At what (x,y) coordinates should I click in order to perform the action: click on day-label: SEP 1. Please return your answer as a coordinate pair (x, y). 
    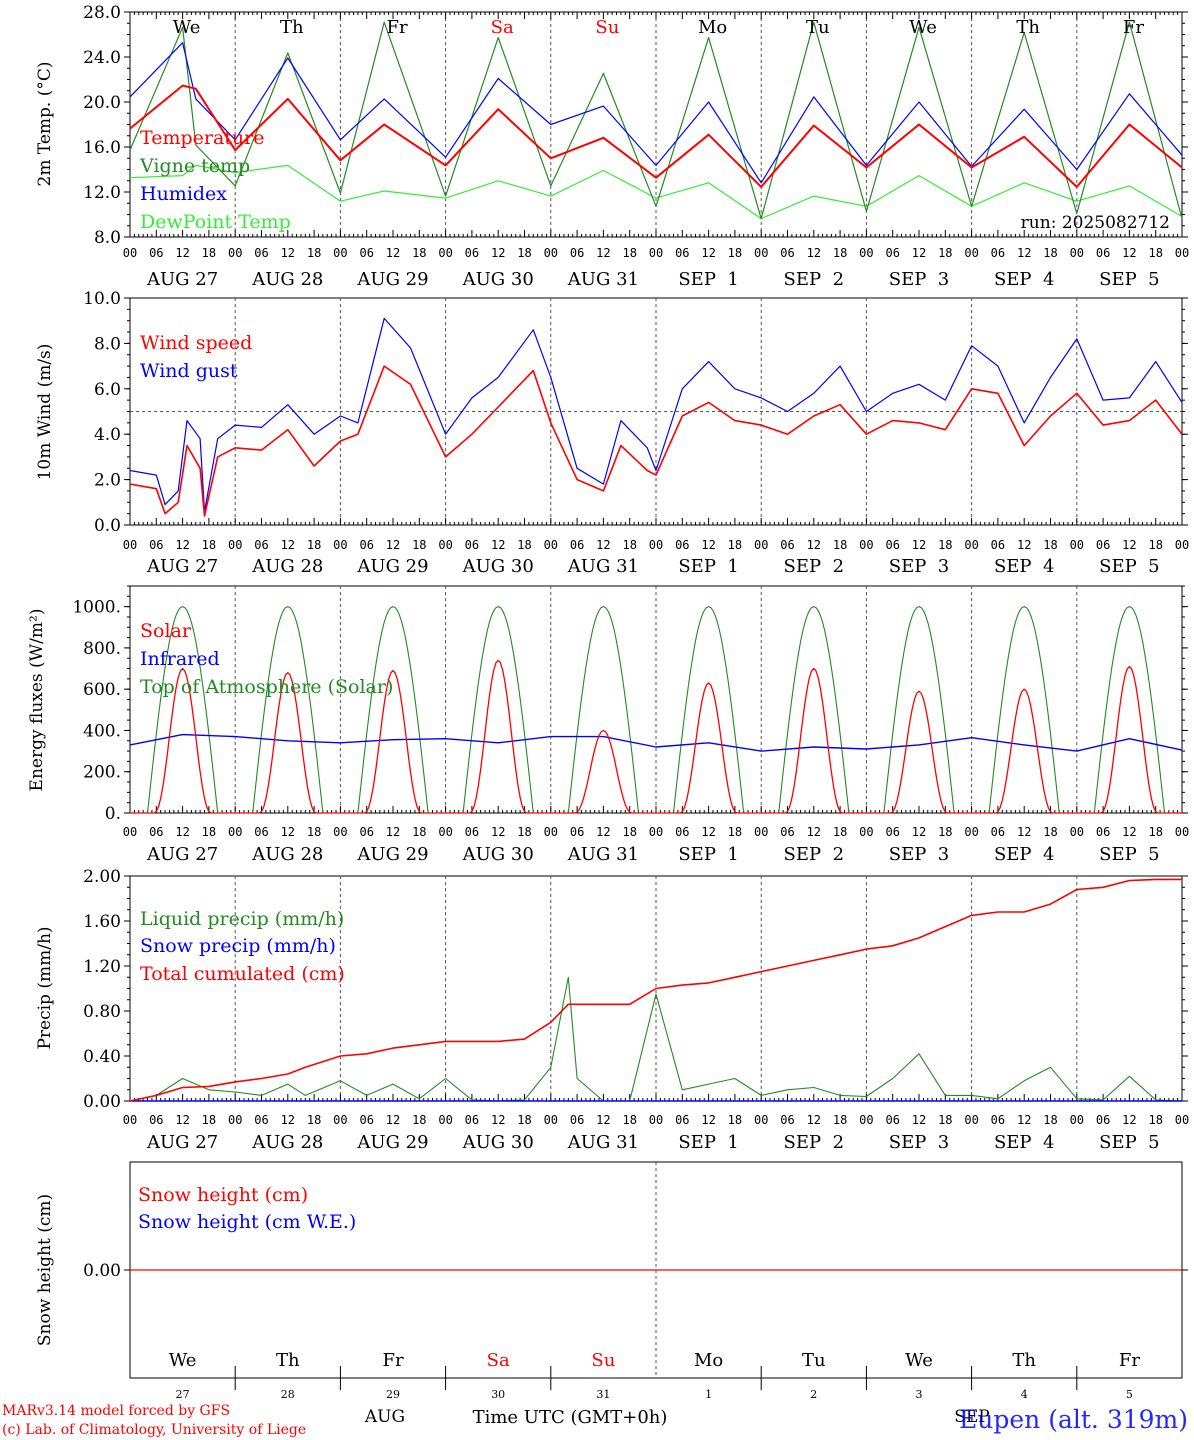
    Looking at the image, I should click on (708, 279).